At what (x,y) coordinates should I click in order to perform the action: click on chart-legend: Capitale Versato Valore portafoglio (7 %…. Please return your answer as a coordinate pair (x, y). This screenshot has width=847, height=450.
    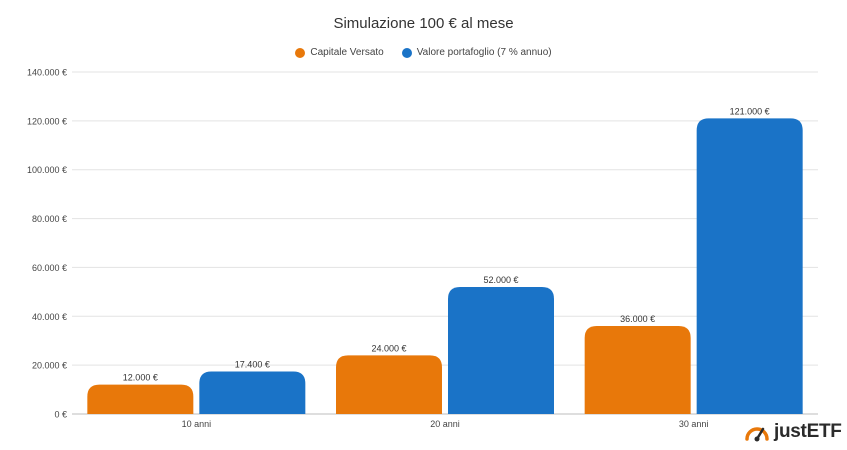
    Looking at the image, I should click on (423, 52).